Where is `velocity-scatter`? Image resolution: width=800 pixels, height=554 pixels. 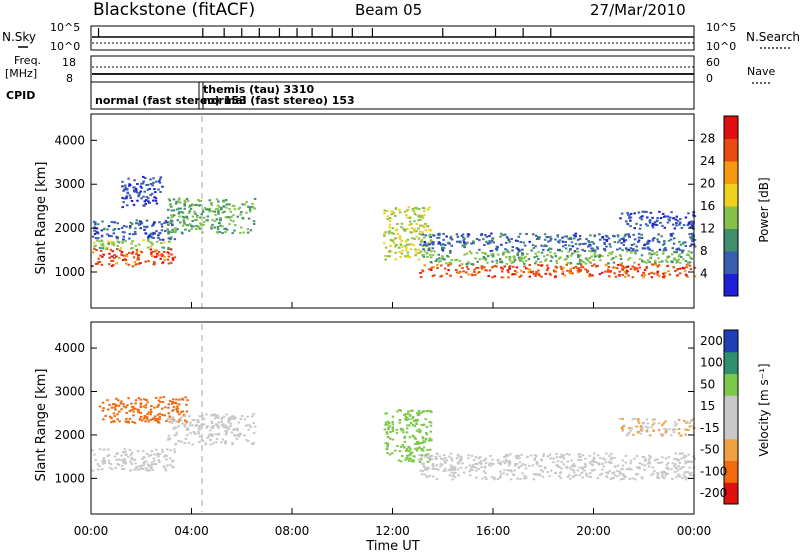
velocity-scatter is located at coordinates (393, 438).